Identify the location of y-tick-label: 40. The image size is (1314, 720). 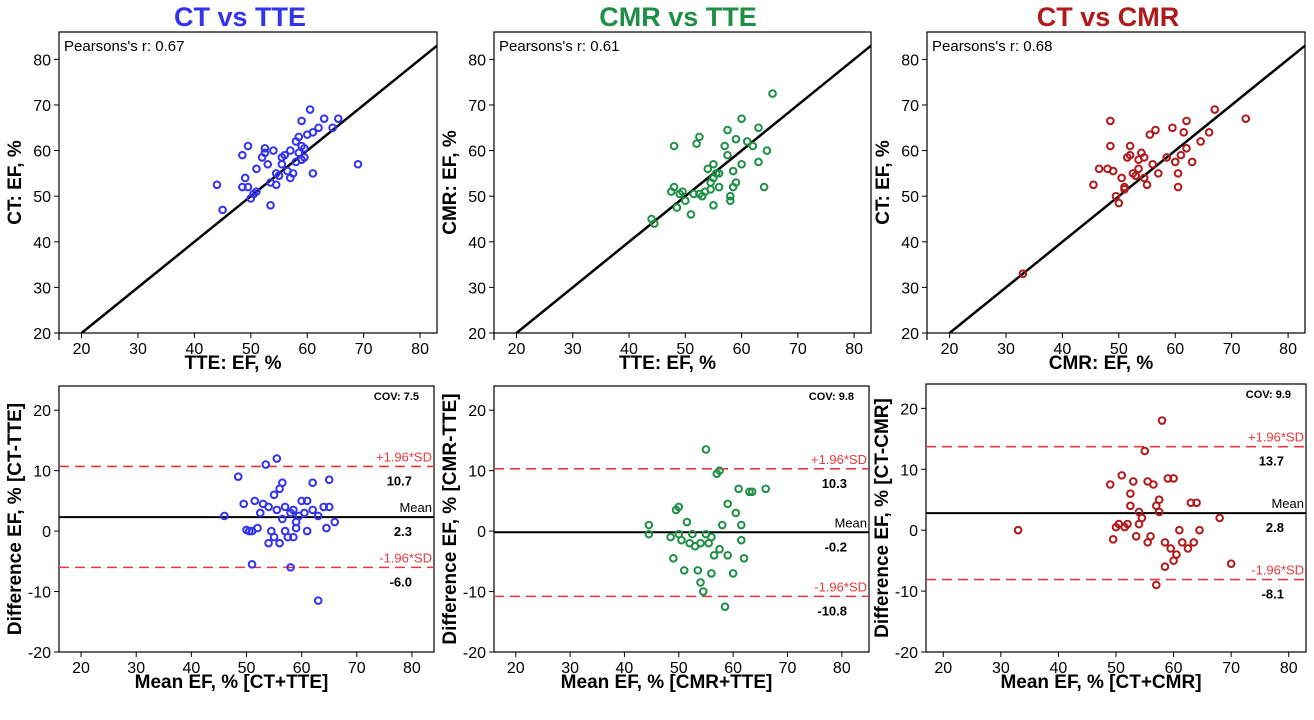
(477, 243).